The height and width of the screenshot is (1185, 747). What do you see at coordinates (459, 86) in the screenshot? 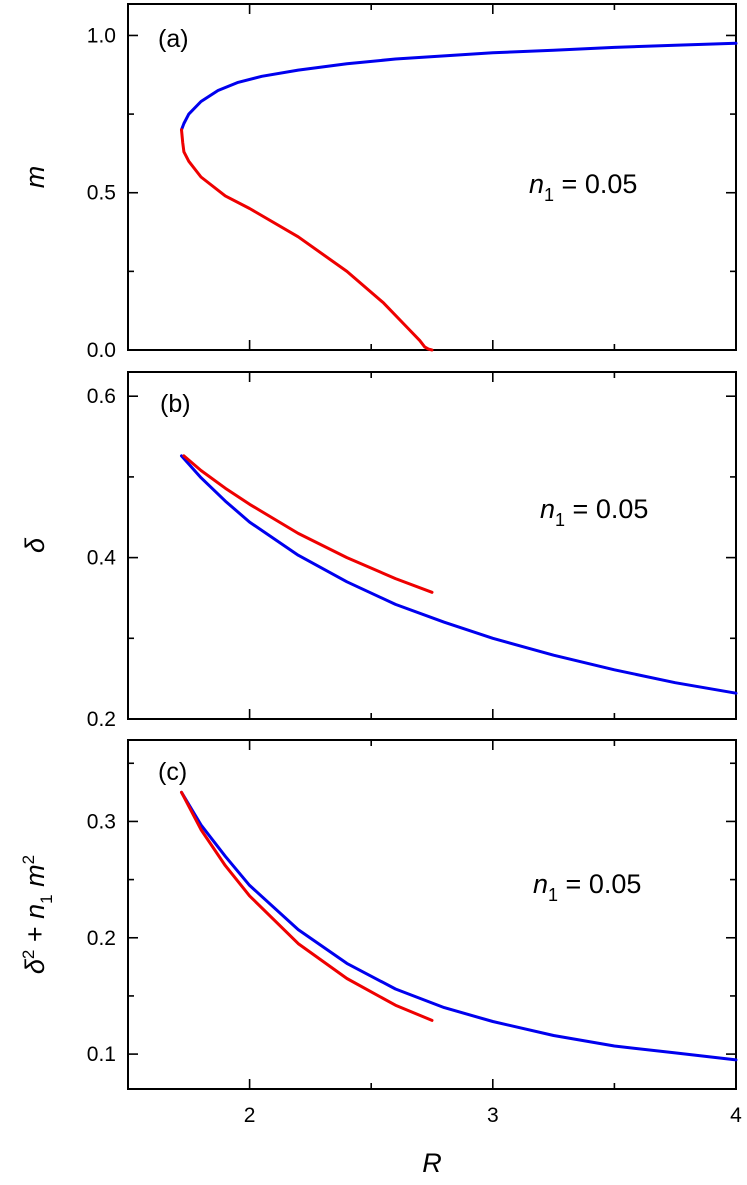
I see `series-line-blue` at bounding box center [459, 86].